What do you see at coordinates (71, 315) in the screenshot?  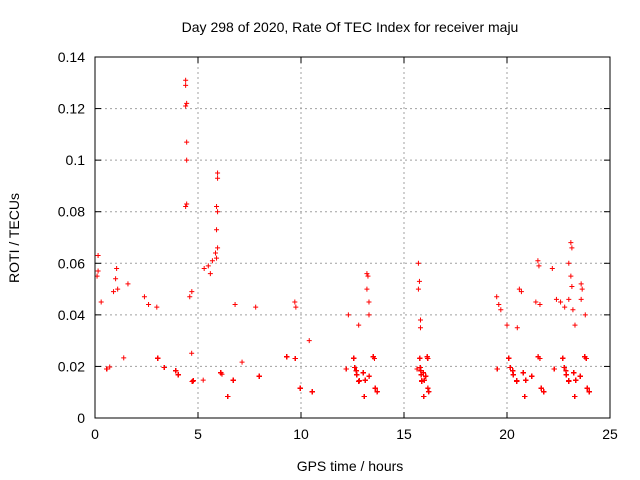 I see `y-tick-label: 0.04` at bounding box center [71, 315].